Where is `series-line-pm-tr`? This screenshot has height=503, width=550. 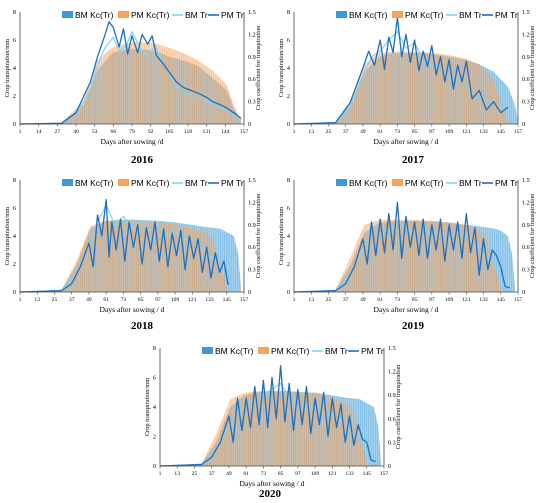
series-line-pm-tr is located at coordinates (124, 245).